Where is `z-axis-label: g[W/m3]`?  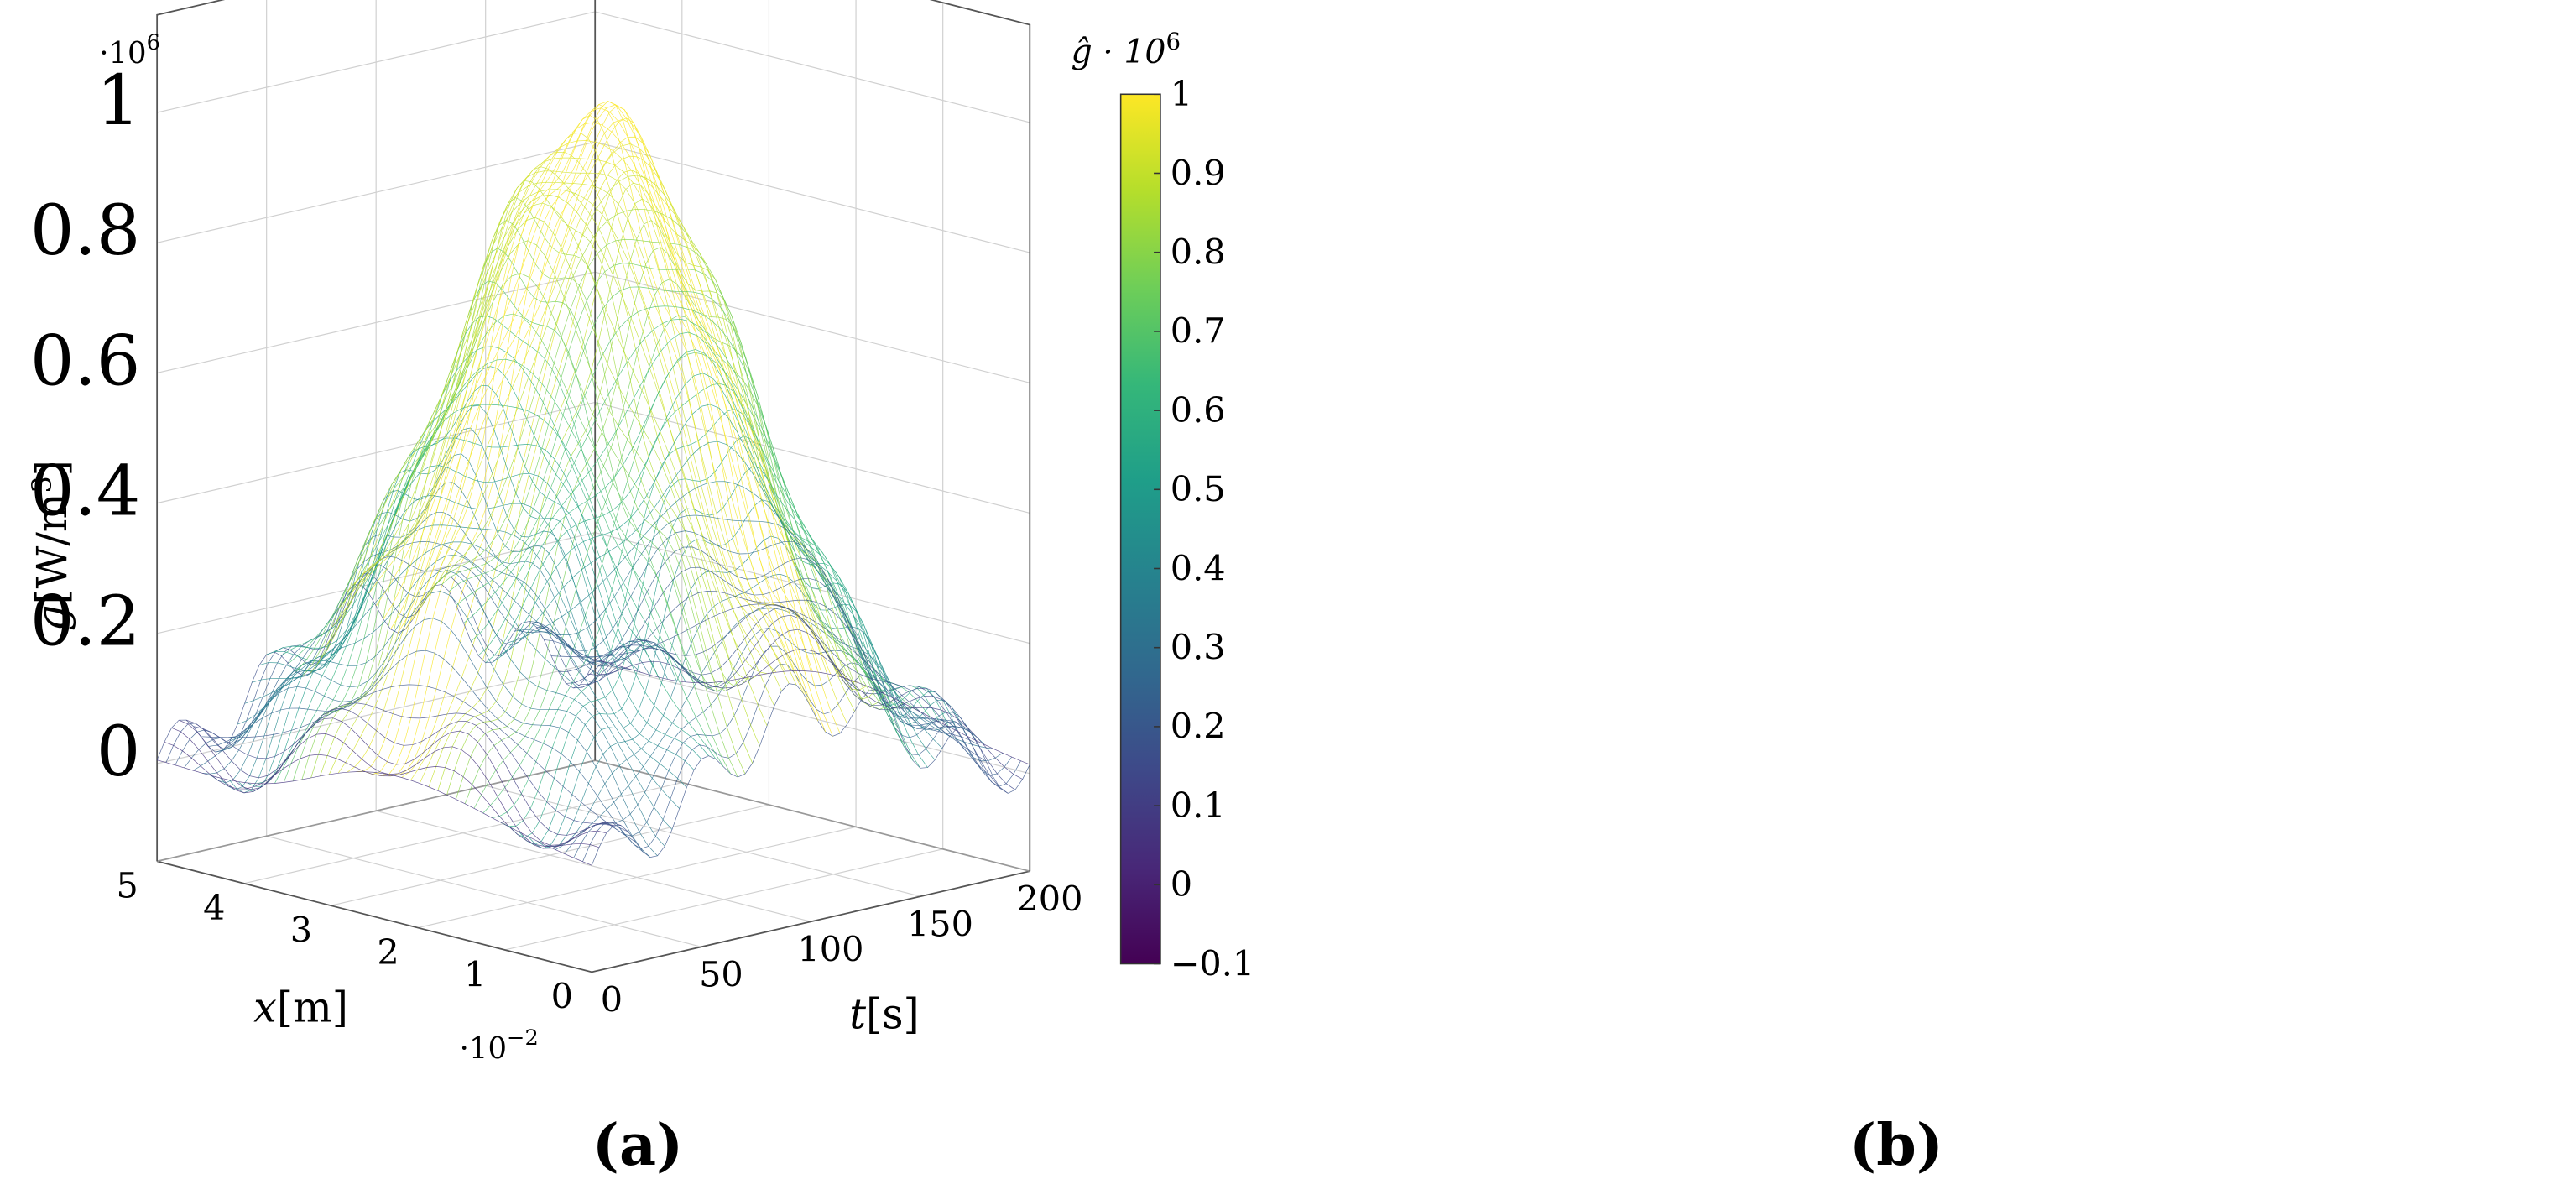 z-axis-label: g[W/m3] is located at coordinates (52, 545).